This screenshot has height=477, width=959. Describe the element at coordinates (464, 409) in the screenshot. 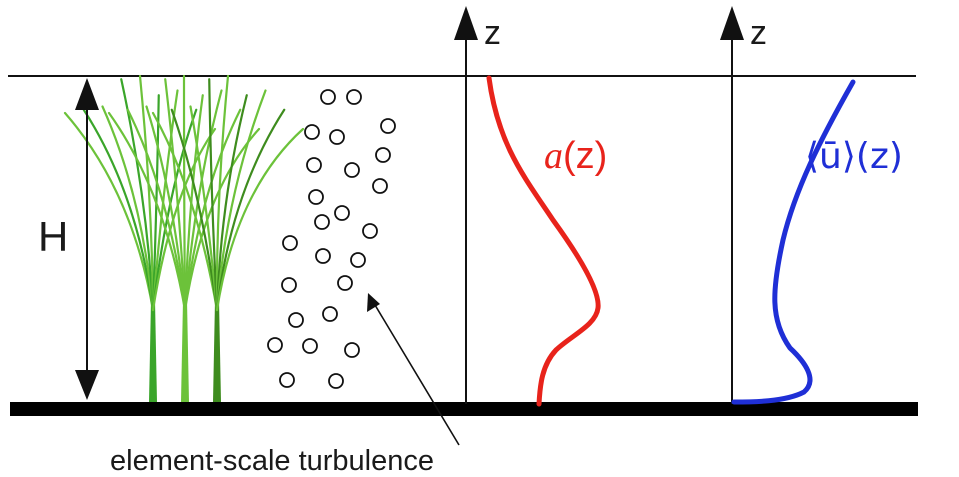

I see `channel-bed` at that location.